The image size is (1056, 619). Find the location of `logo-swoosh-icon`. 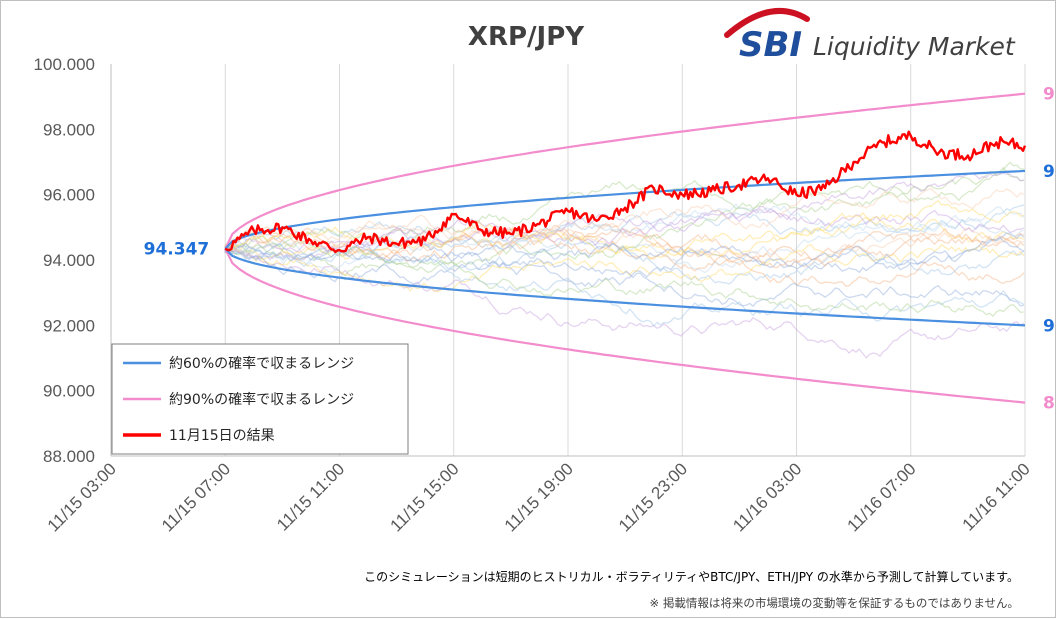

logo-swoosh-icon is located at coordinates (767, 23).